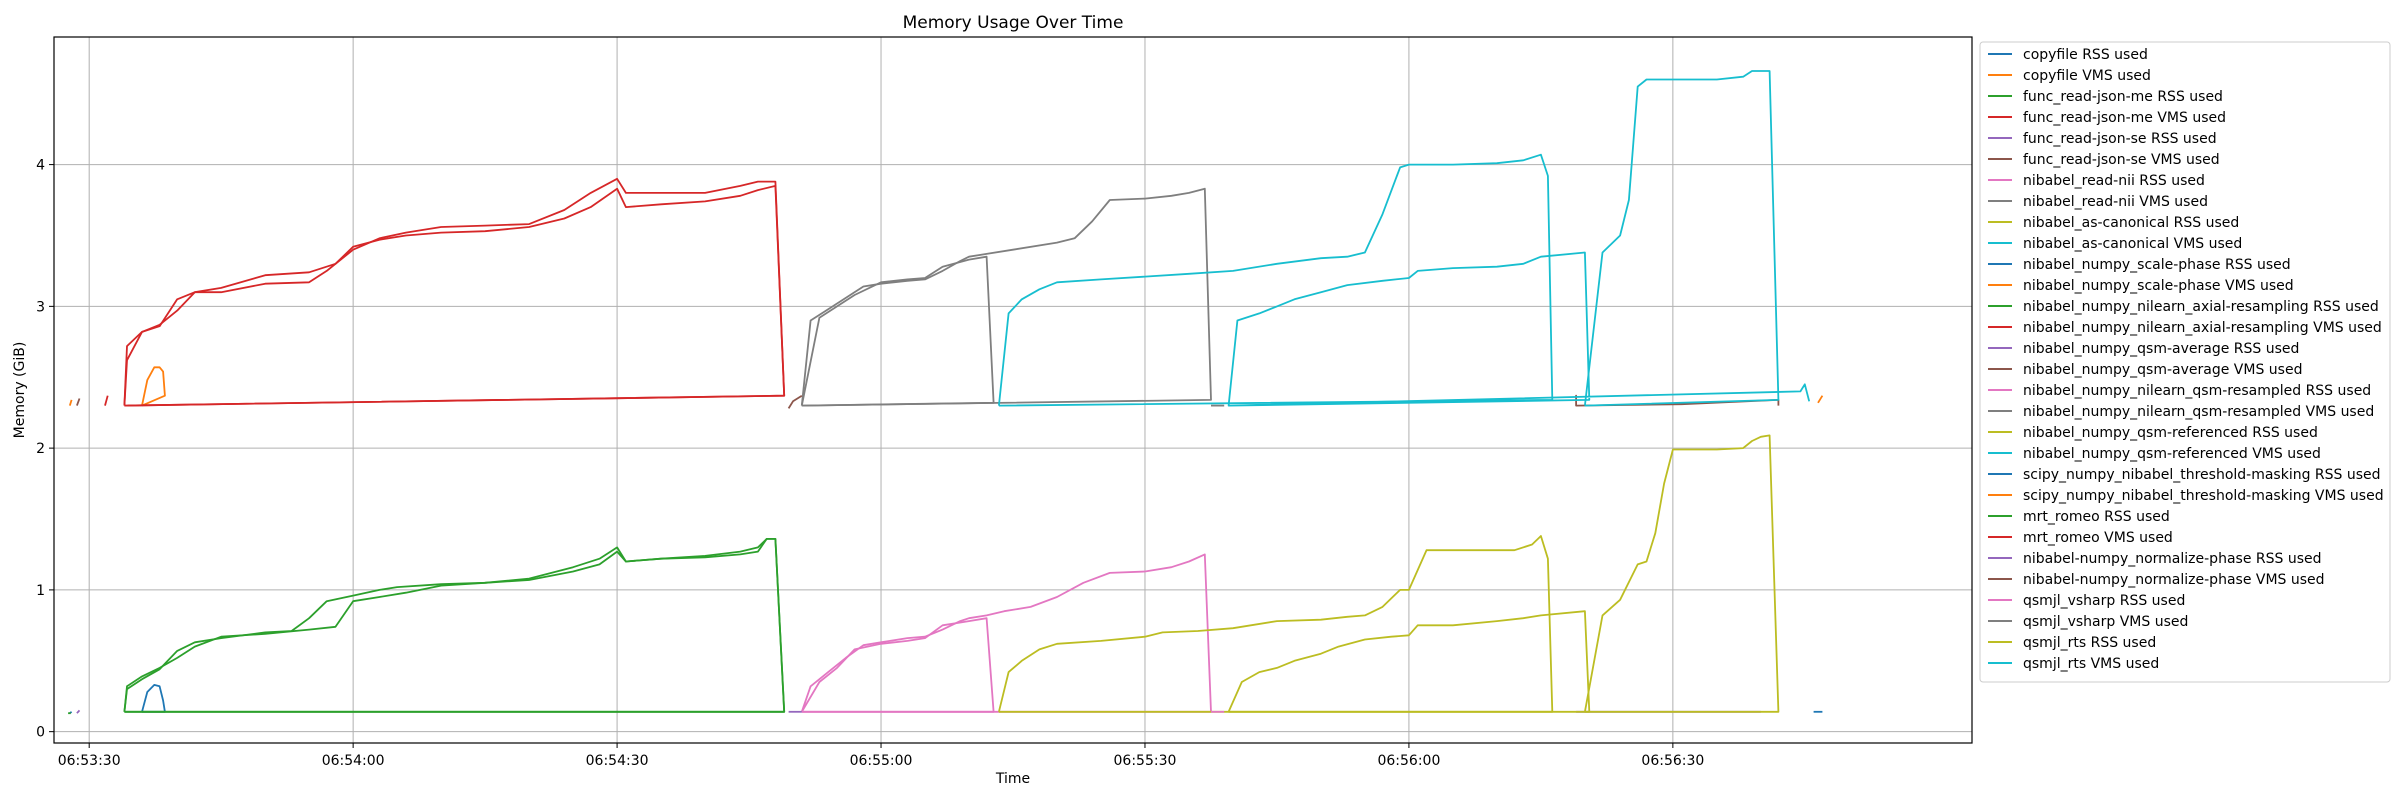 This screenshot has width=2400, height=804. Describe the element at coordinates (881, 761) in the screenshot. I see `x-tick-label: 06:55:00` at that location.